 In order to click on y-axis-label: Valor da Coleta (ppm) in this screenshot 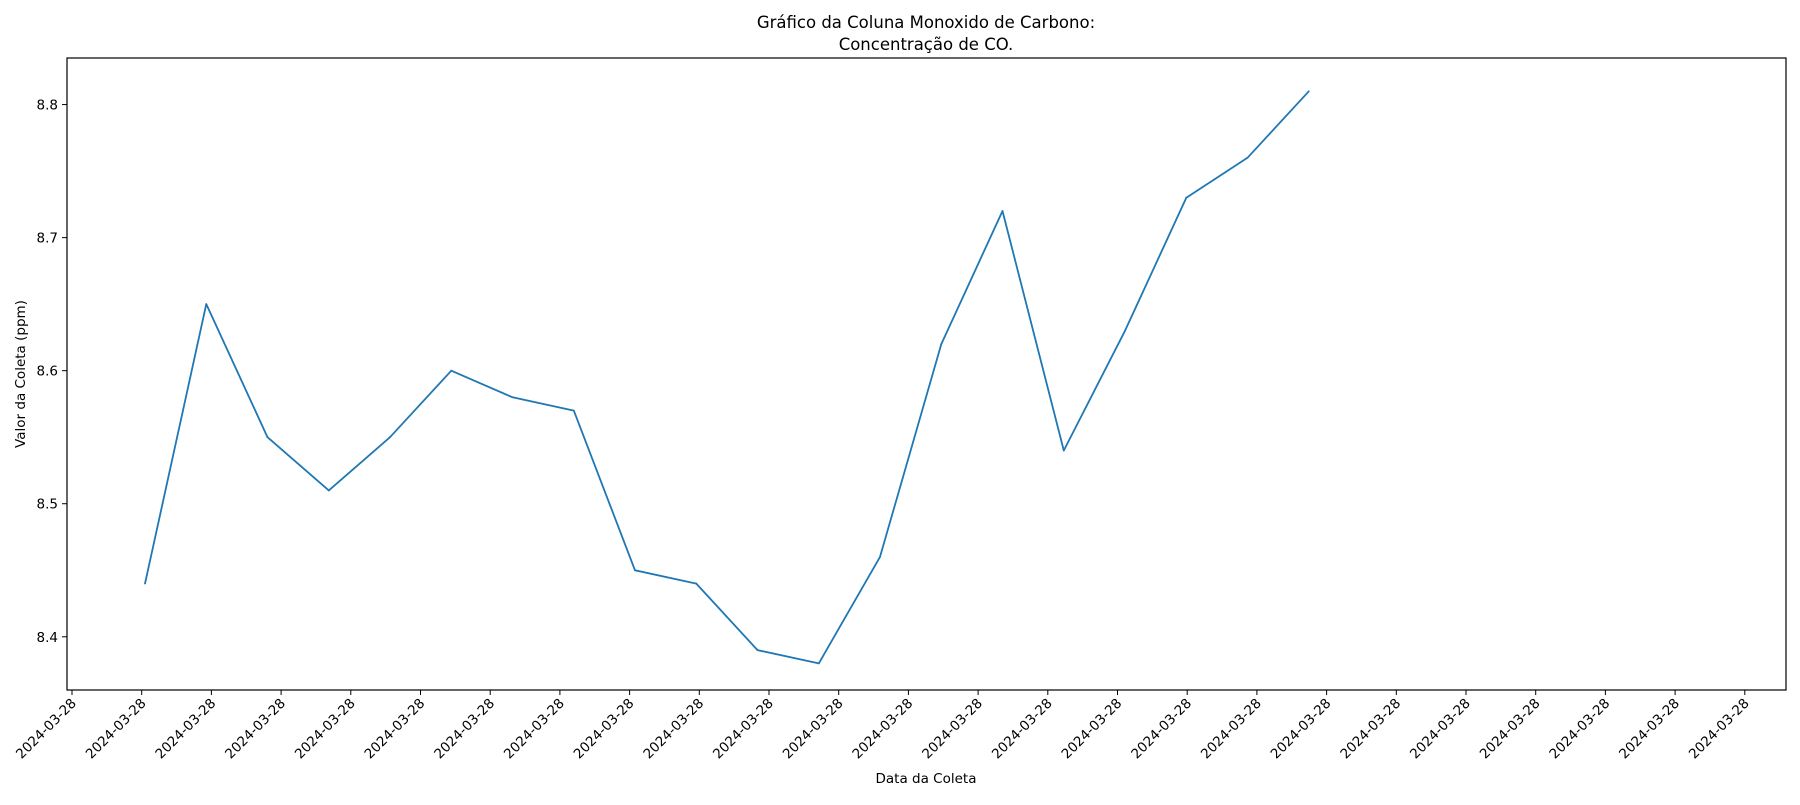, I will do `click(21, 374)`.